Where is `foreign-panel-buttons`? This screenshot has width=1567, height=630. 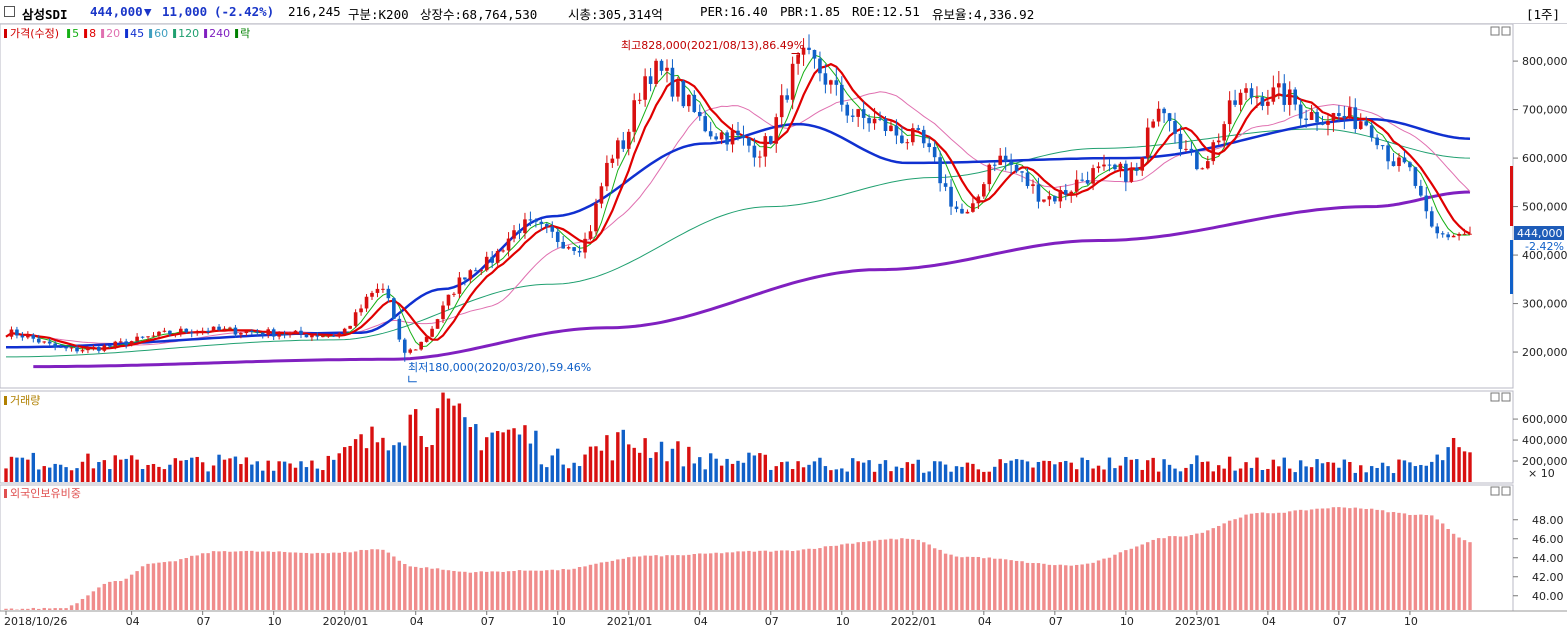 foreign-panel-buttons is located at coordinates (1500, 491).